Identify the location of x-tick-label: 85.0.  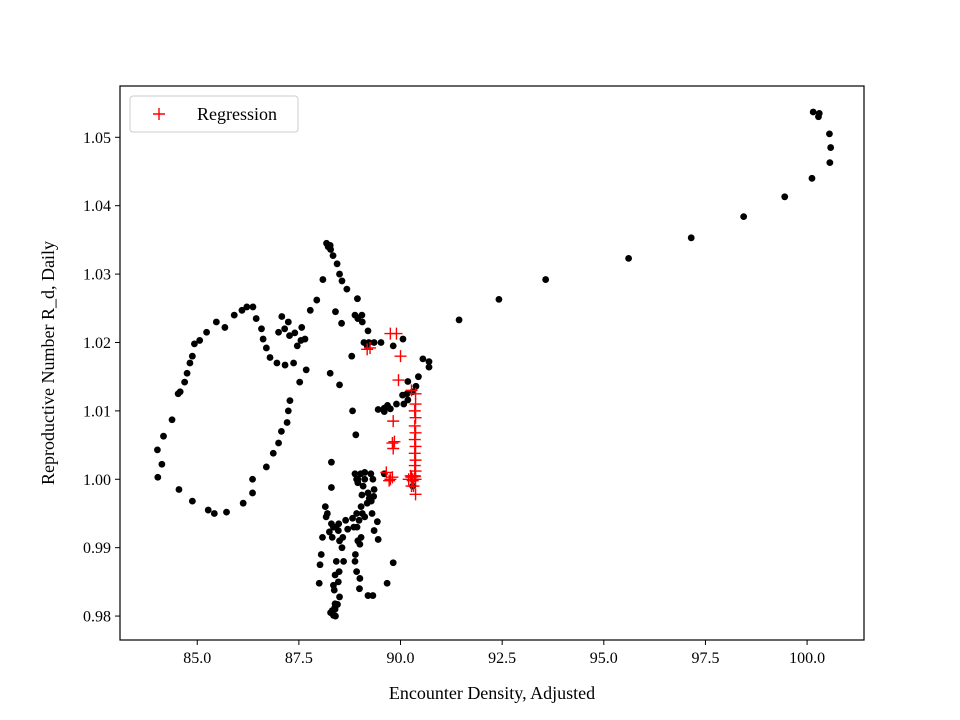
(197, 658).